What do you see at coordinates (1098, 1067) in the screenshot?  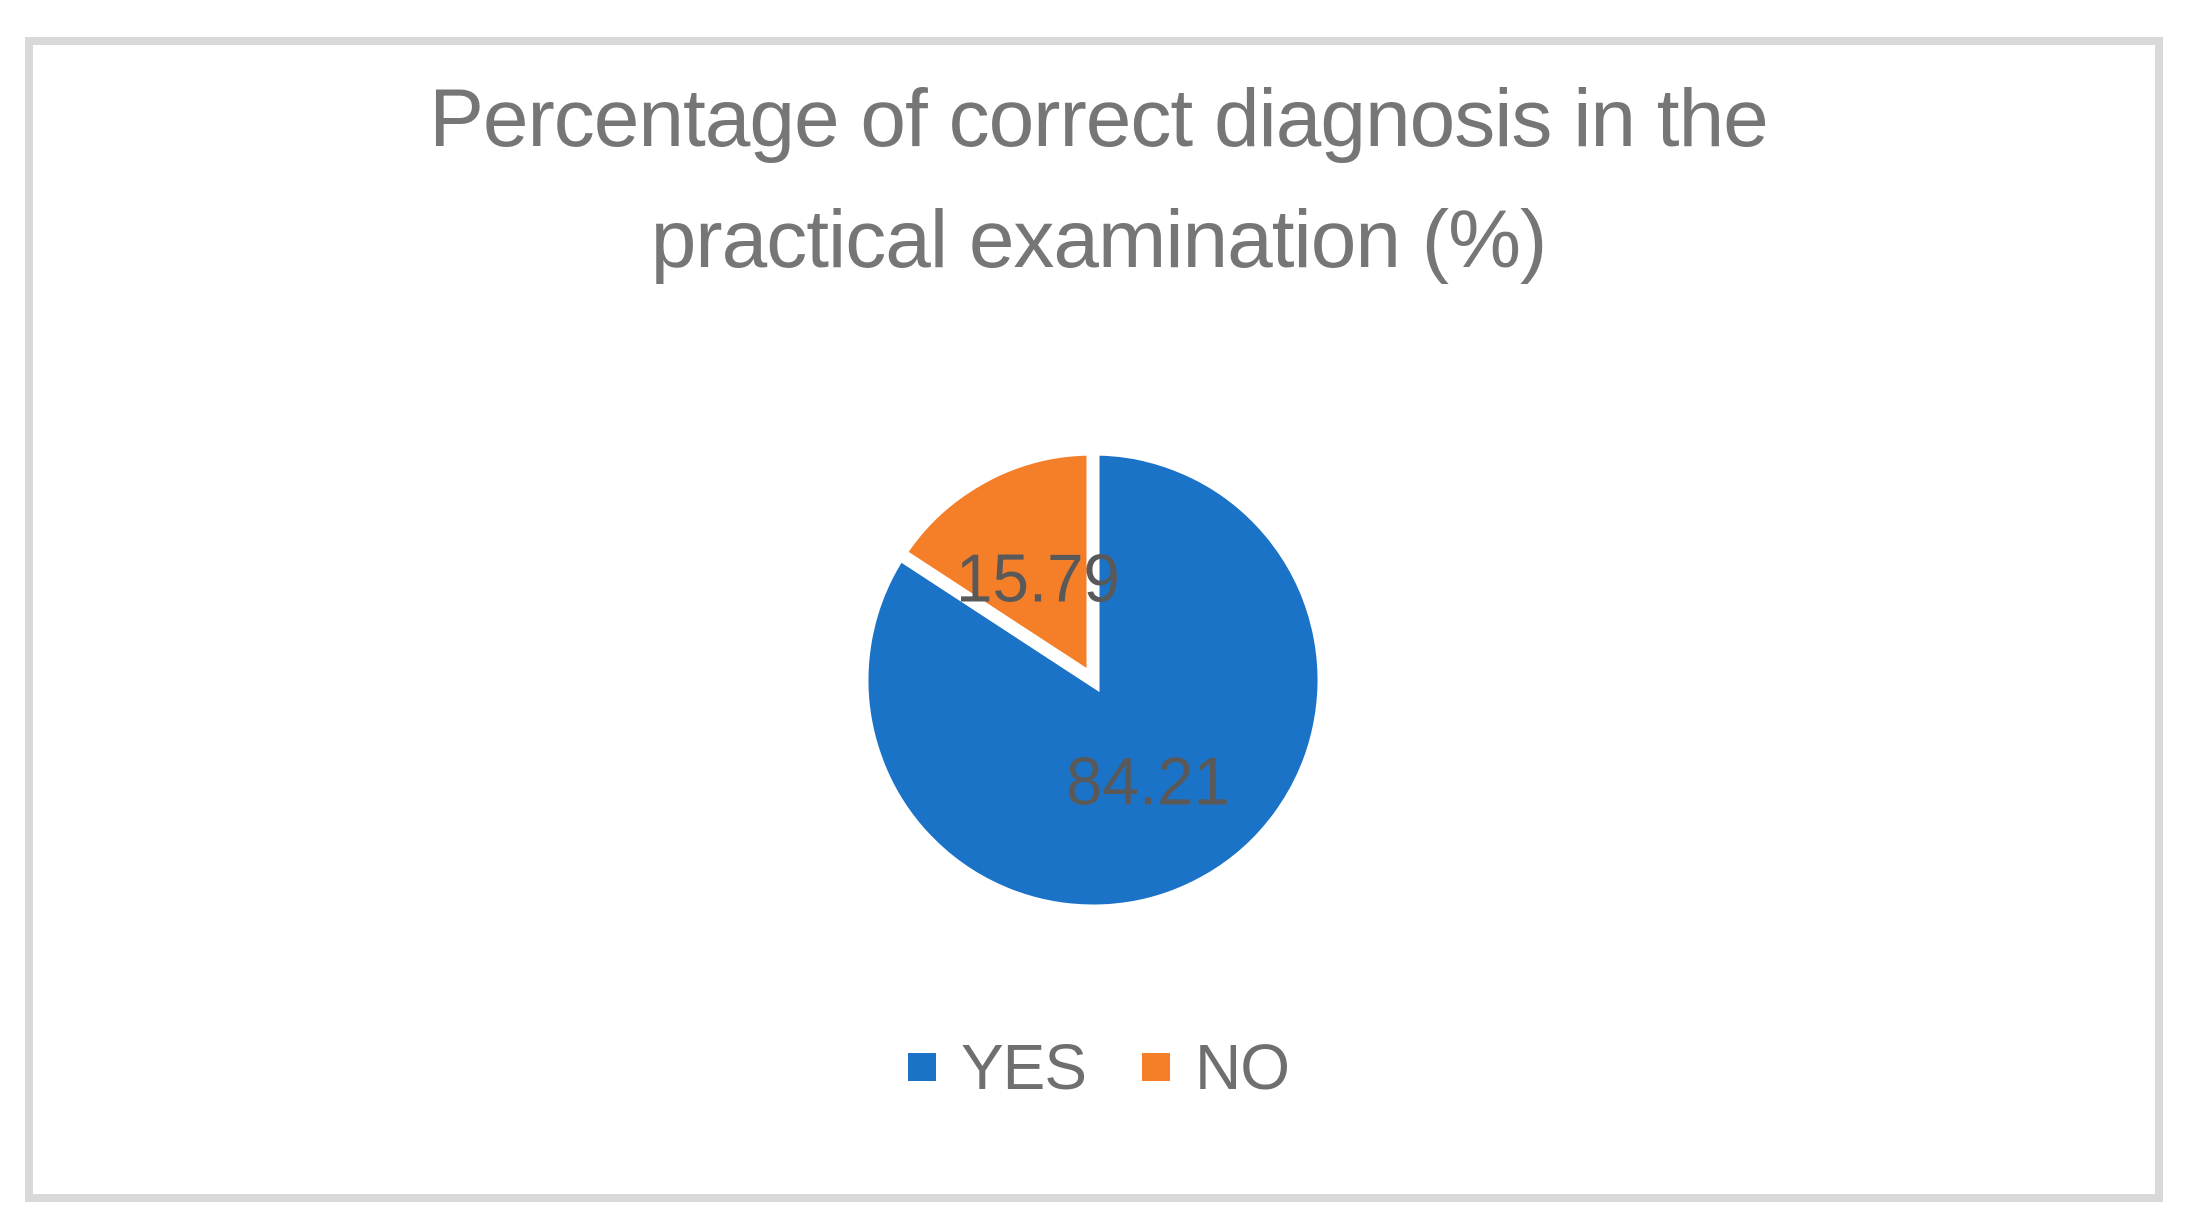 I see `legend: YES NO` at bounding box center [1098, 1067].